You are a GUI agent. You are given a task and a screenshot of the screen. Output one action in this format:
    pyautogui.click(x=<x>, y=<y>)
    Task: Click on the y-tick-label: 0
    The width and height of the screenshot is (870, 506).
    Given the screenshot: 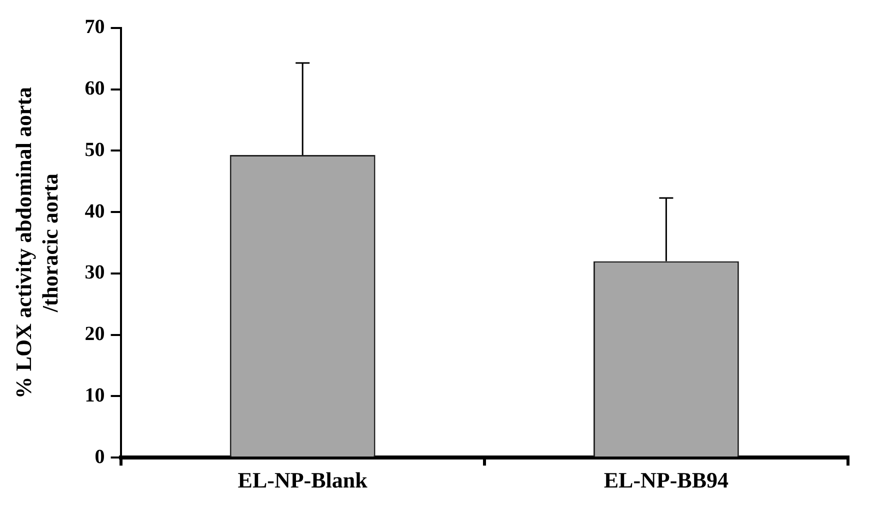 What is the action you would take?
    pyautogui.click(x=99, y=457)
    